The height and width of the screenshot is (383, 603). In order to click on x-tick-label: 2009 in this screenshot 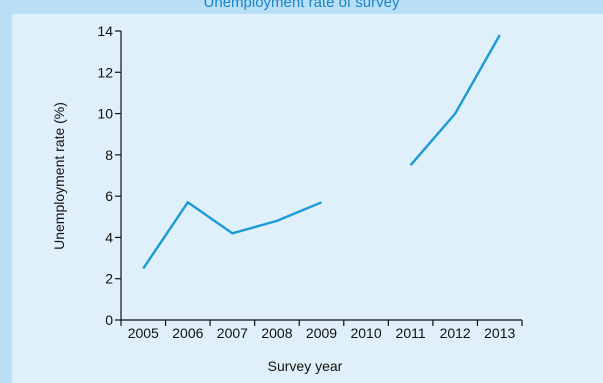, I will do `click(321, 333)`.